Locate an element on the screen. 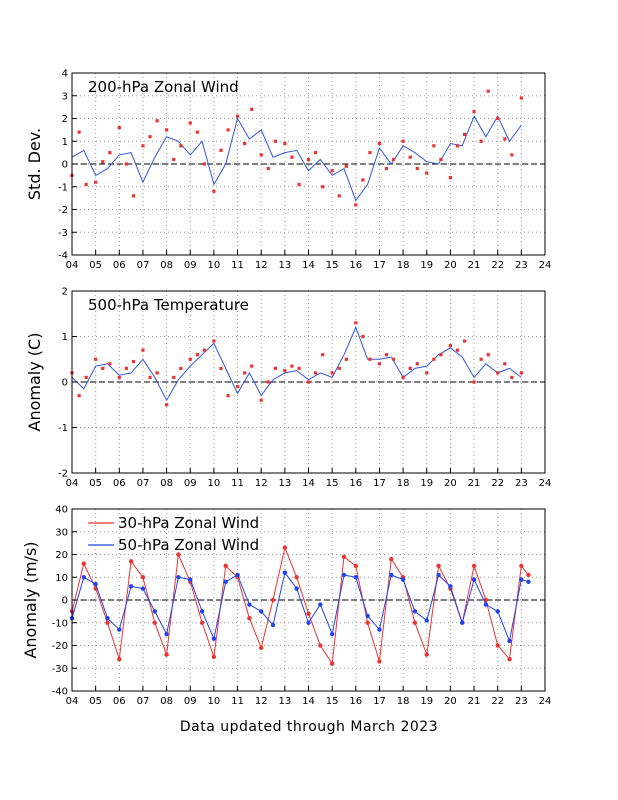  x-tick-label: 15 is located at coordinates (332, 701).